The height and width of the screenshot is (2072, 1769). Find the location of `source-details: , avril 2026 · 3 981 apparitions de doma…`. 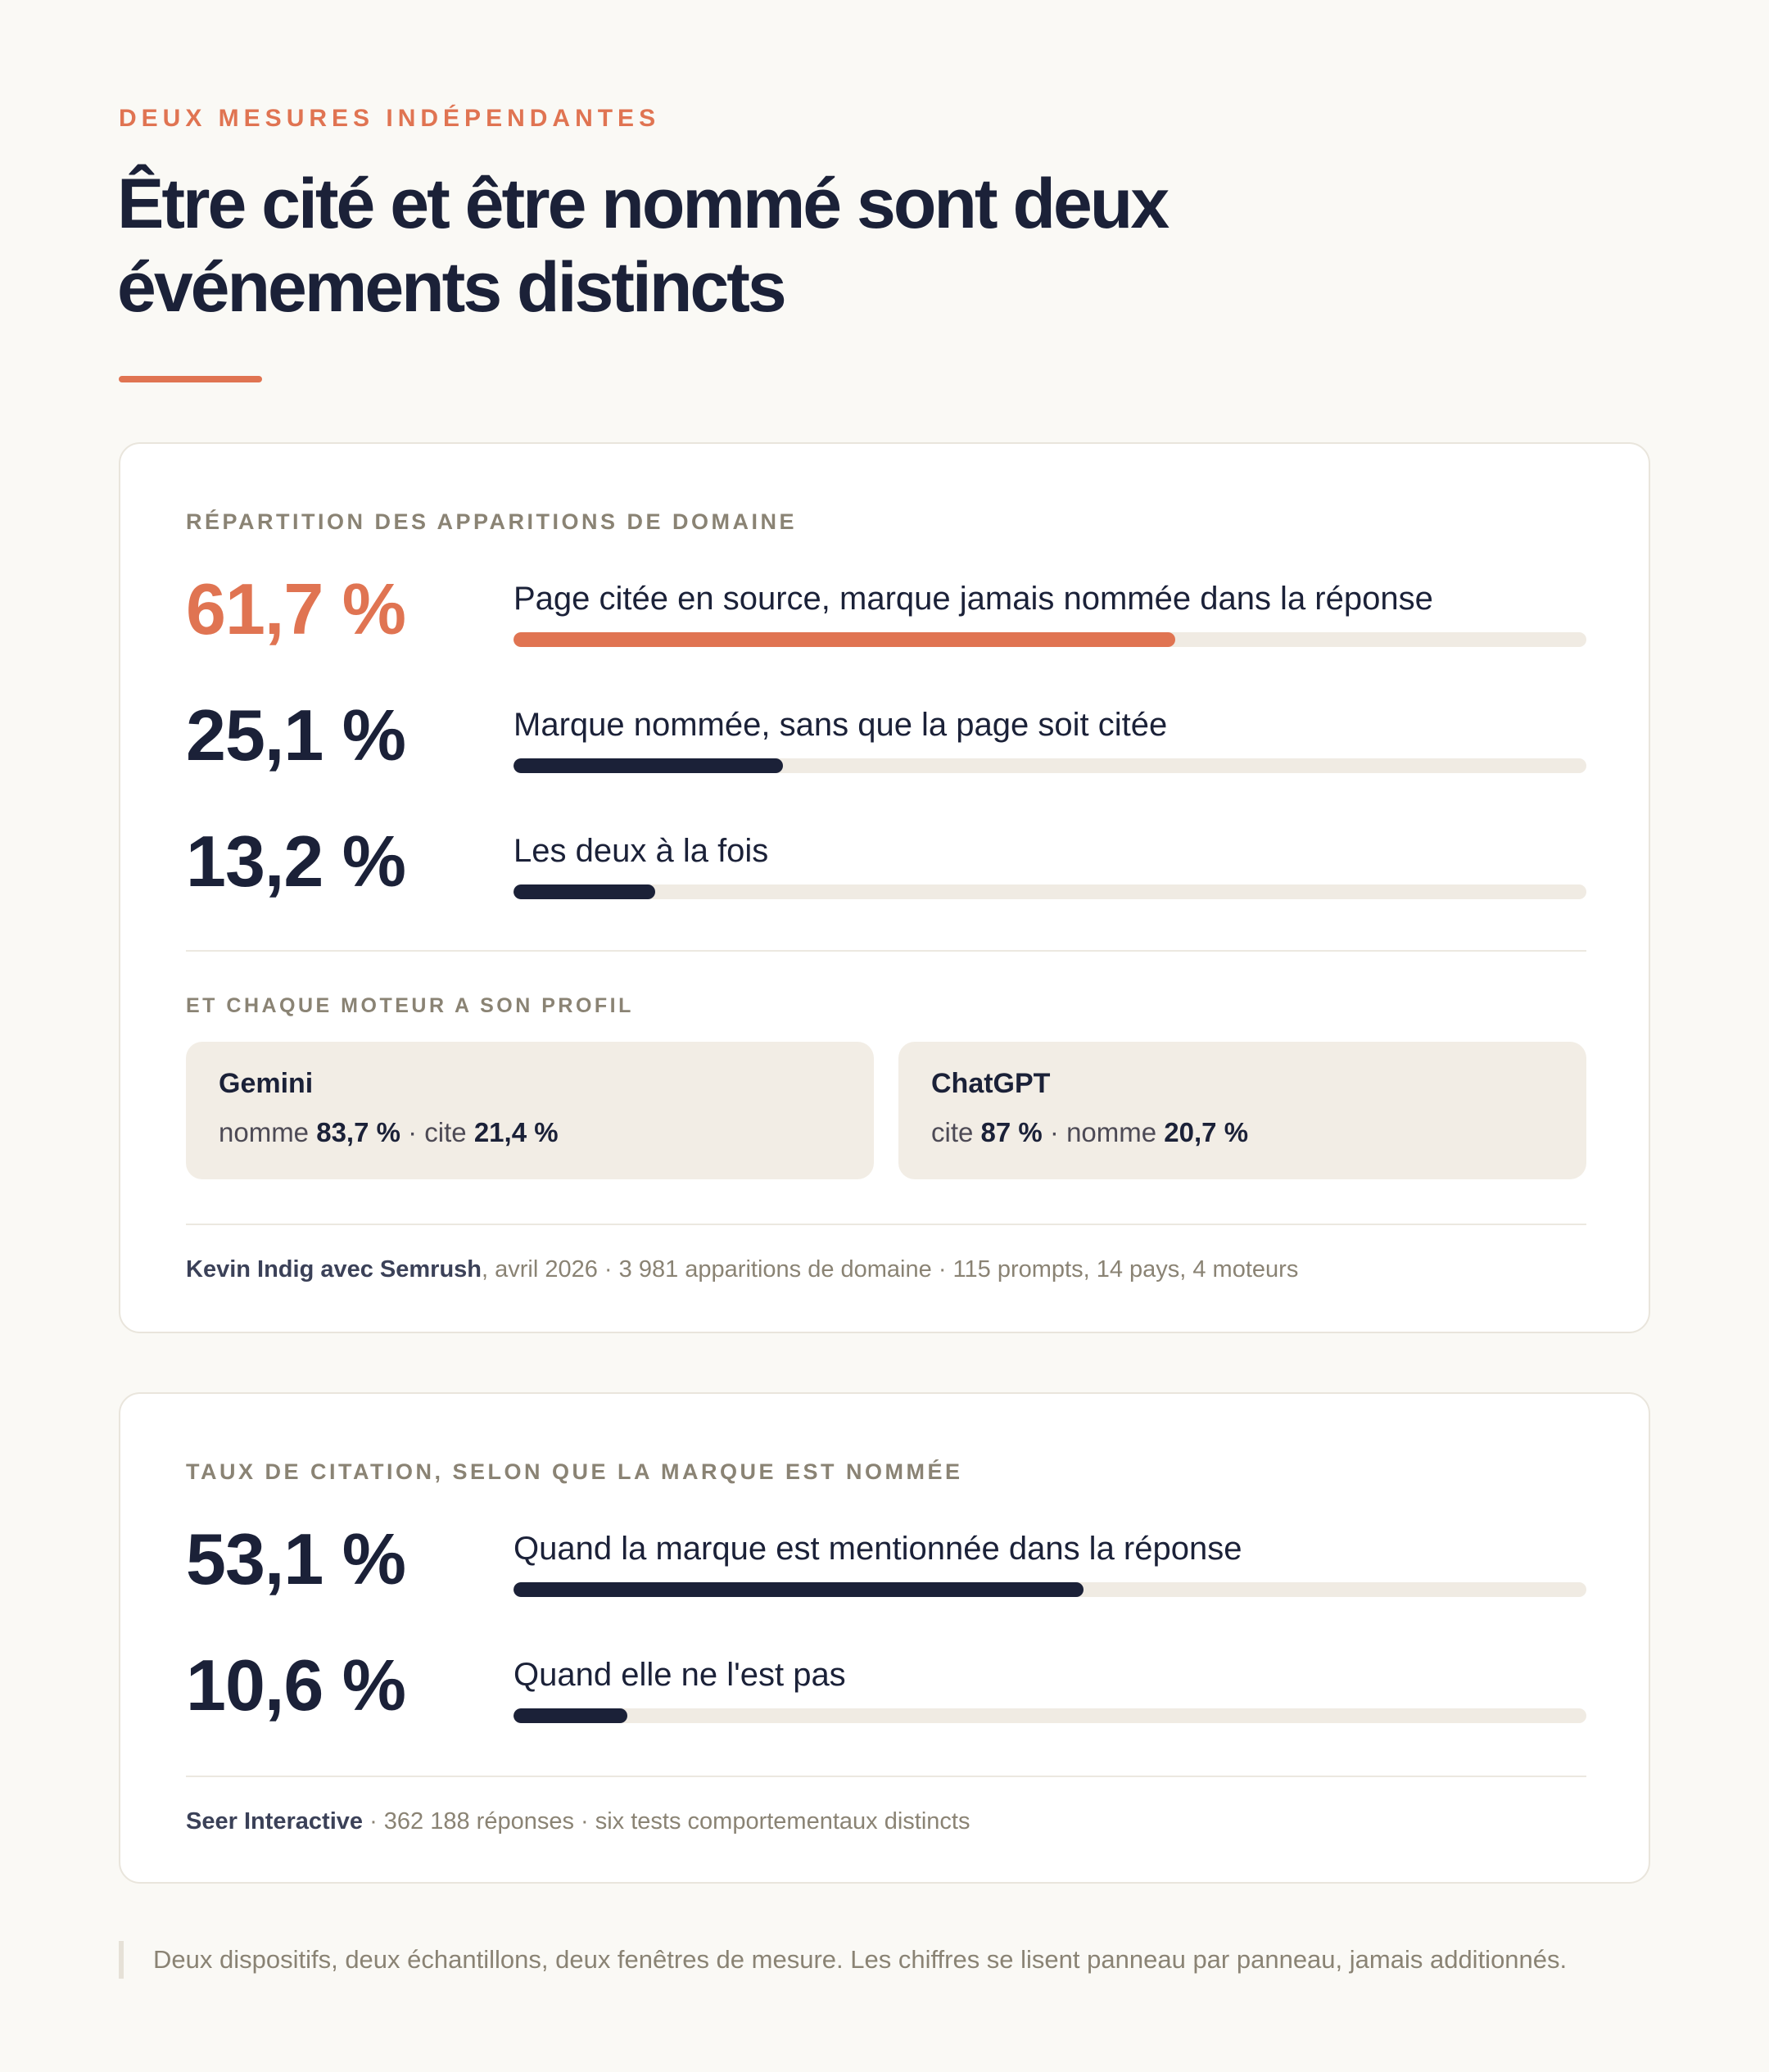

source-details: , avril 2026 · 3 981 apparitions de doma… is located at coordinates (891, 1269).